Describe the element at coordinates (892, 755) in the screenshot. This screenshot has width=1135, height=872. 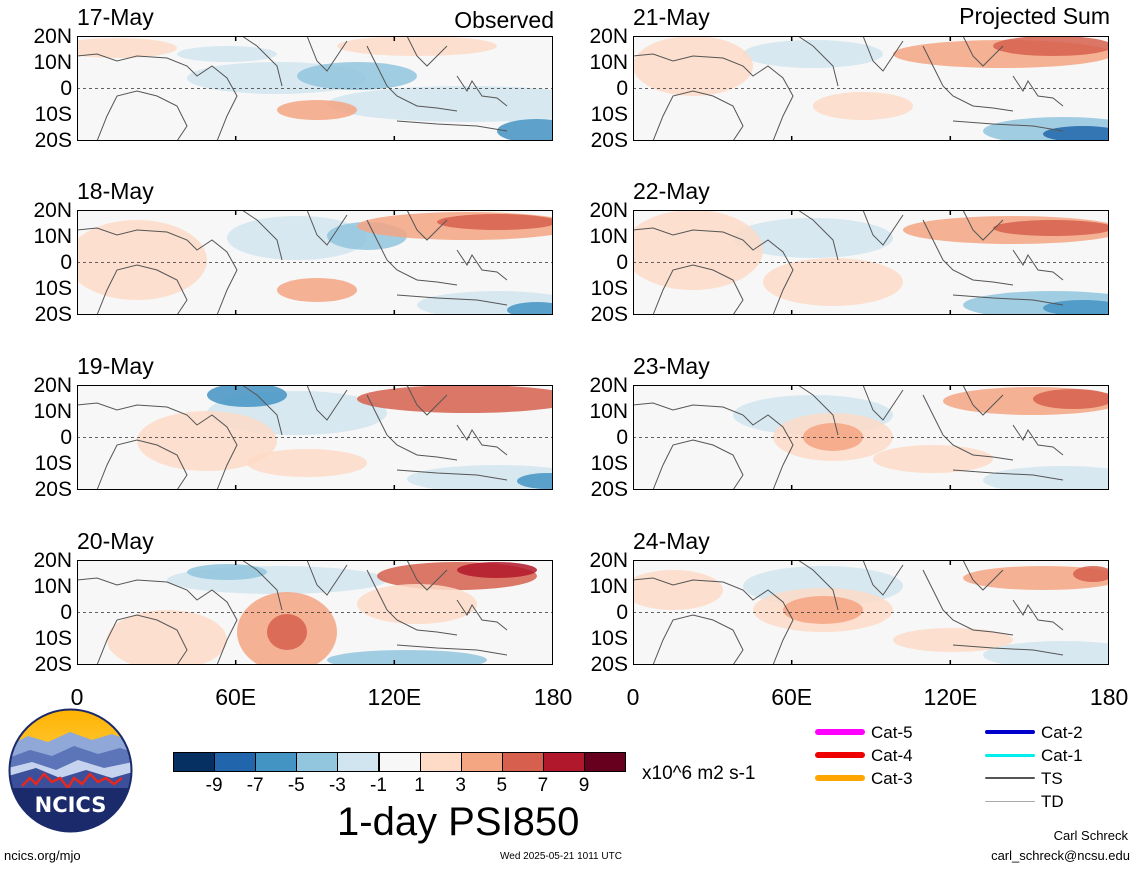
I see `legend-label: Cat-4` at that location.